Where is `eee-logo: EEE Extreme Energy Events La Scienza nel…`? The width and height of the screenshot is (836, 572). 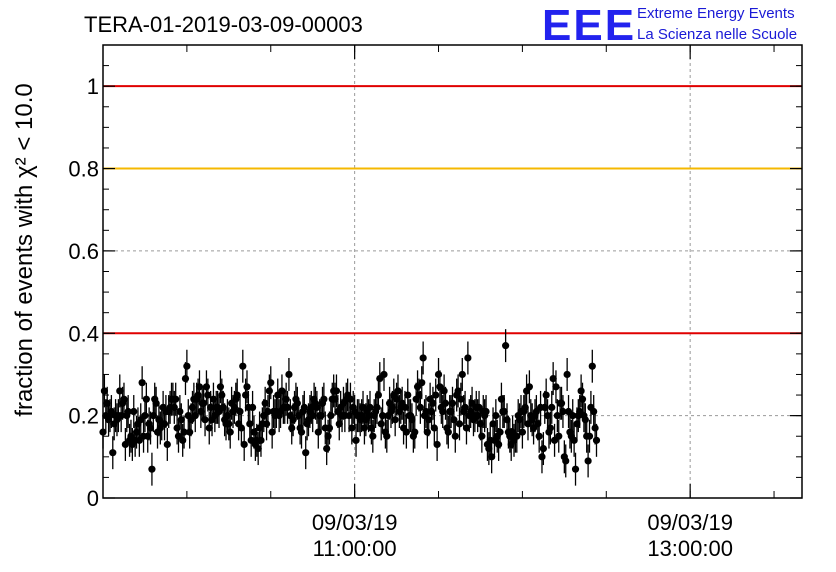 eee-logo: EEE Extreme Energy Events La Scienza nel… is located at coordinates (669, 25).